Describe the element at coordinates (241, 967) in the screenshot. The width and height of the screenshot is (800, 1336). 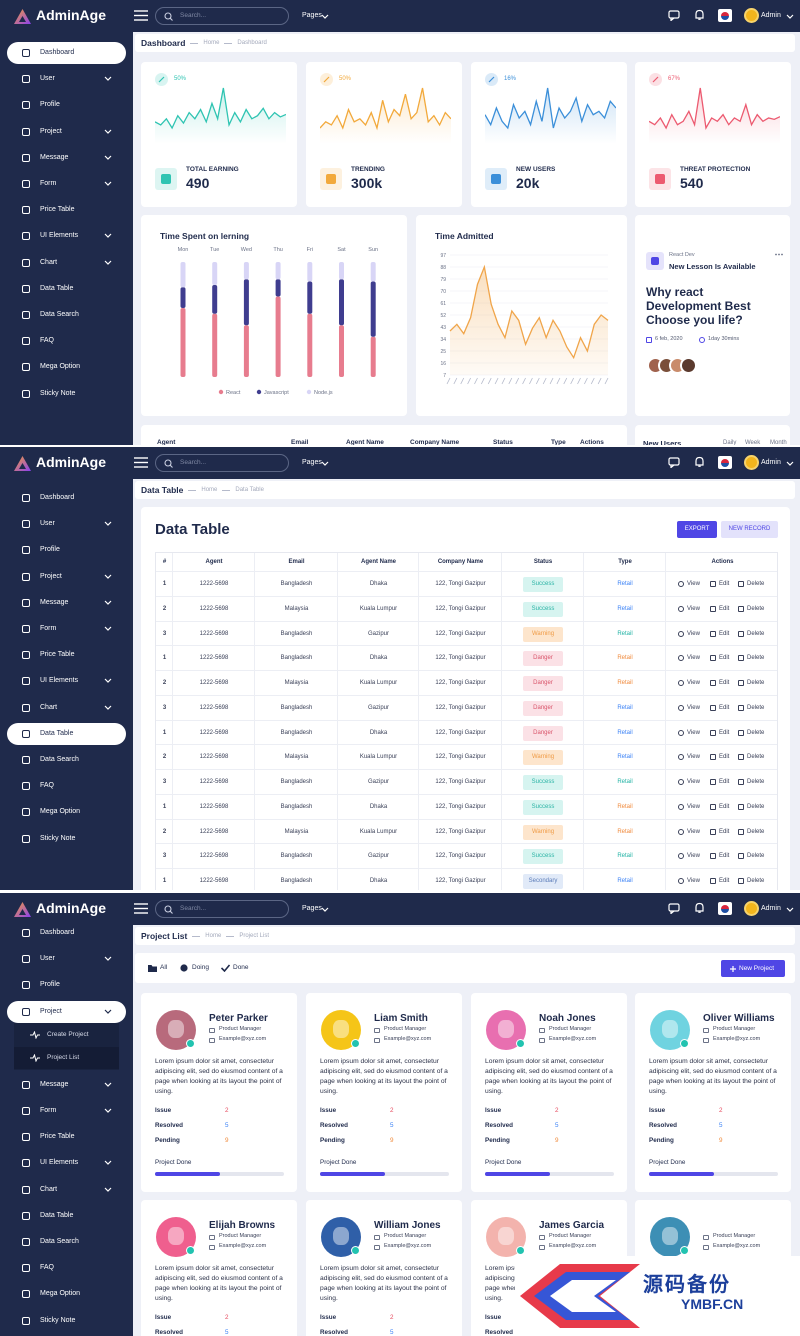
I see `filter-label: Done` at that location.